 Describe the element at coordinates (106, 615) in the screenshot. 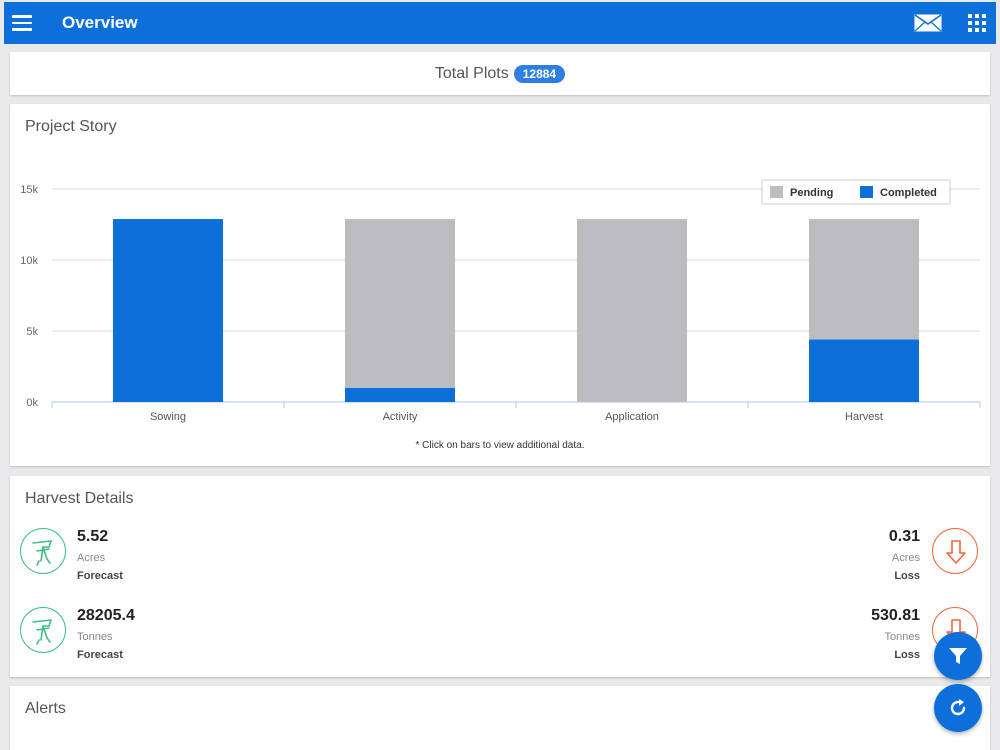

I see `metric-value: 28205.4` at that location.